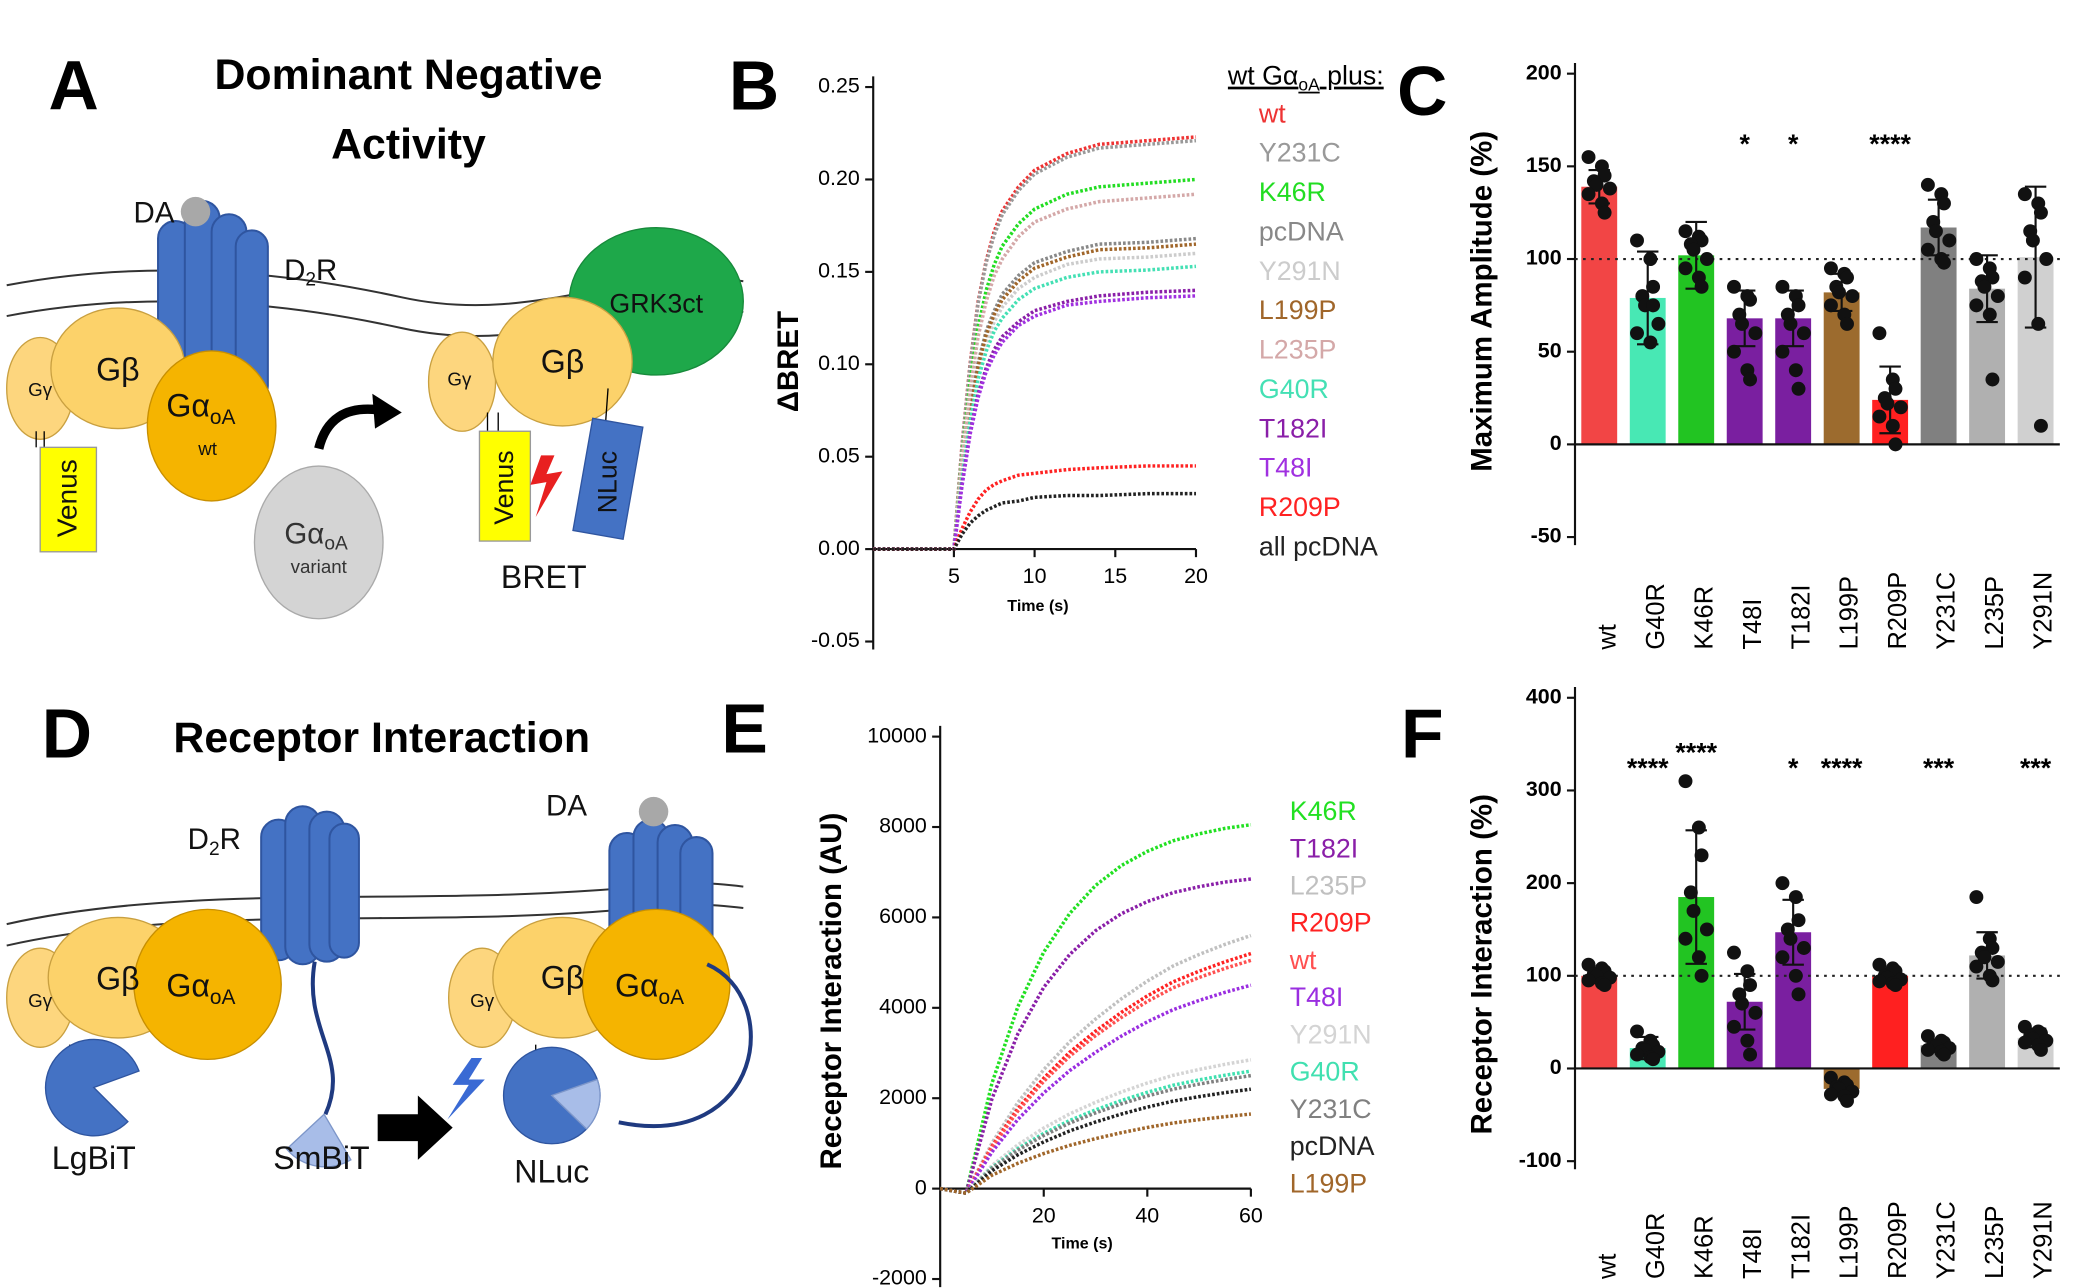 The height and width of the screenshot is (1288, 2100). What do you see at coordinates (1482, 964) in the screenshot?
I see `y-axis-label: Receptor Interaction (%)` at bounding box center [1482, 964].